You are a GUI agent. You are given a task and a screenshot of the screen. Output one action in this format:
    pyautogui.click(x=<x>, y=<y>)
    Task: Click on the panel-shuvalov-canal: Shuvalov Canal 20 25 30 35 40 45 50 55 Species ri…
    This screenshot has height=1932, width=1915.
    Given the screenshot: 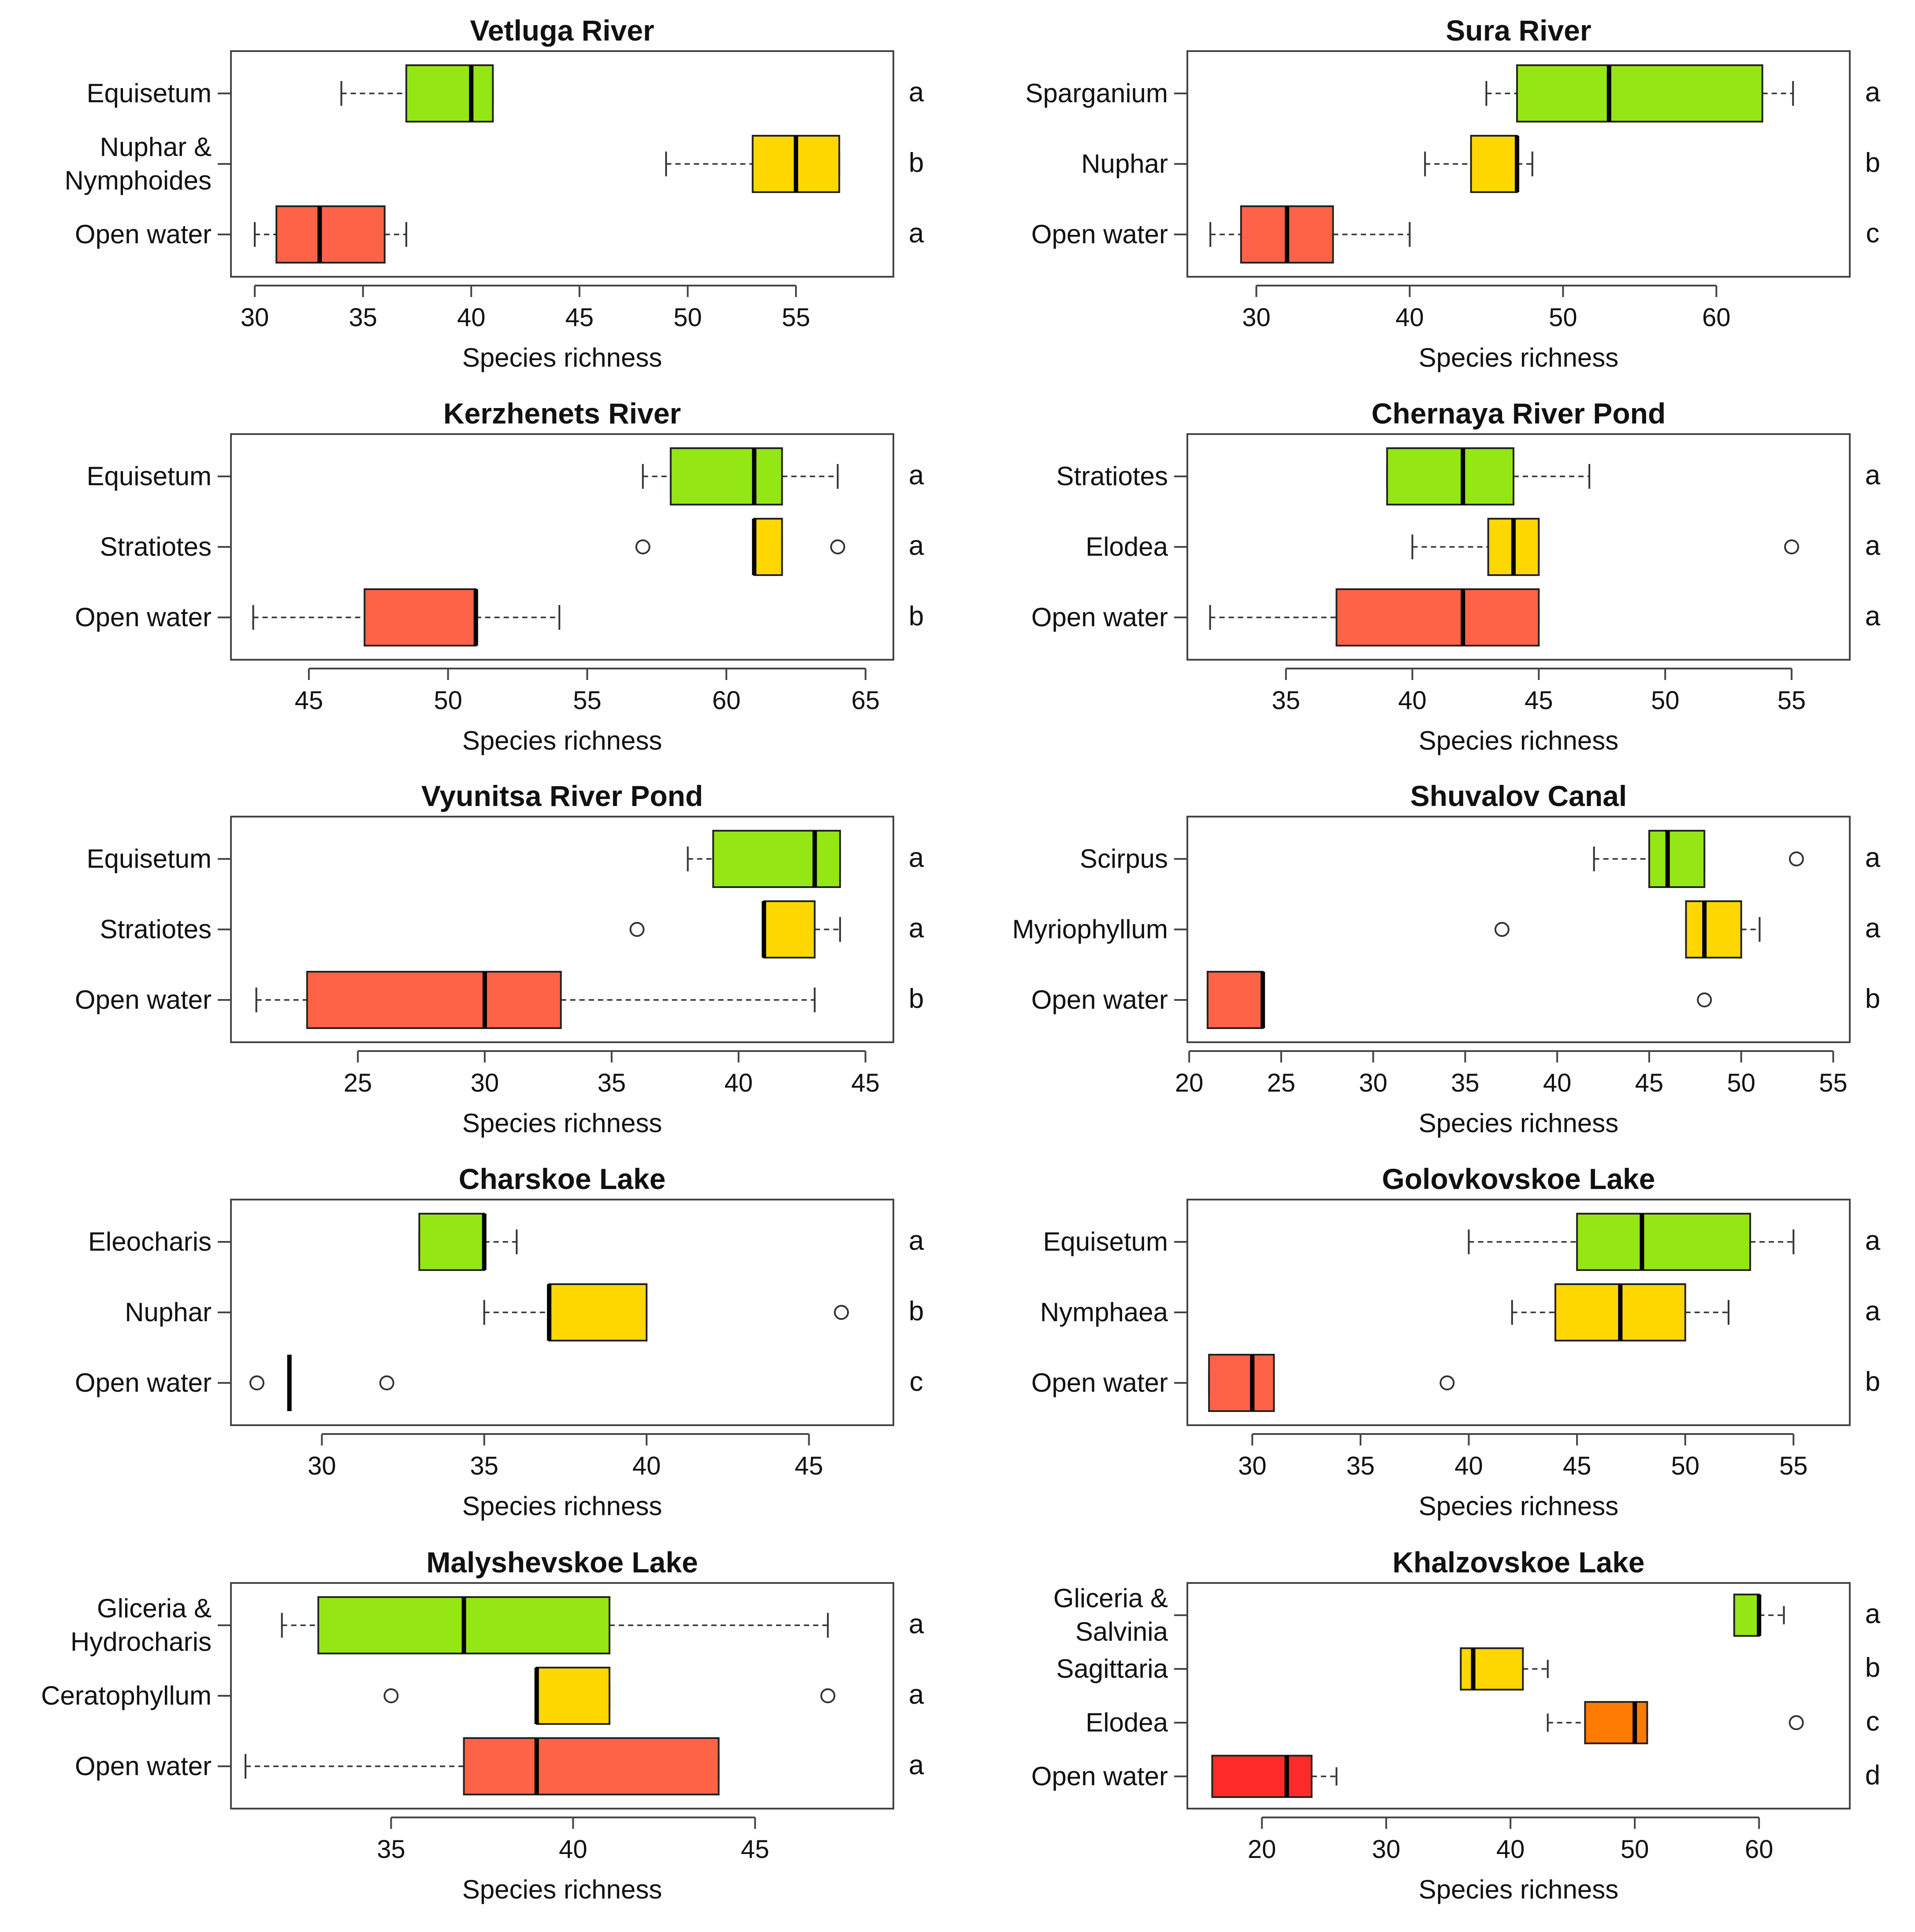 What is the action you would take?
    pyautogui.click(x=1446, y=959)
    